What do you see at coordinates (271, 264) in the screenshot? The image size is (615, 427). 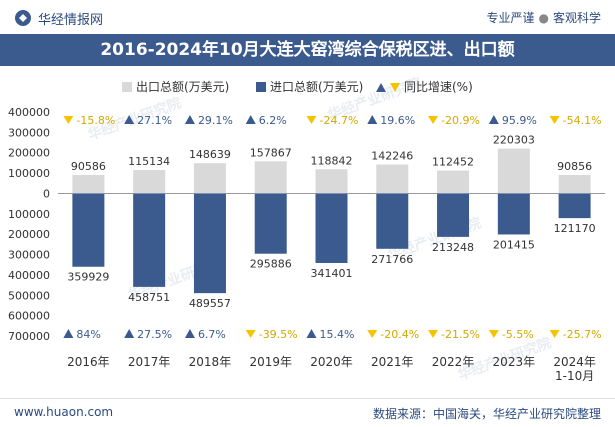 I see `import-value-label: 295886` at bounding box center [271, 264].